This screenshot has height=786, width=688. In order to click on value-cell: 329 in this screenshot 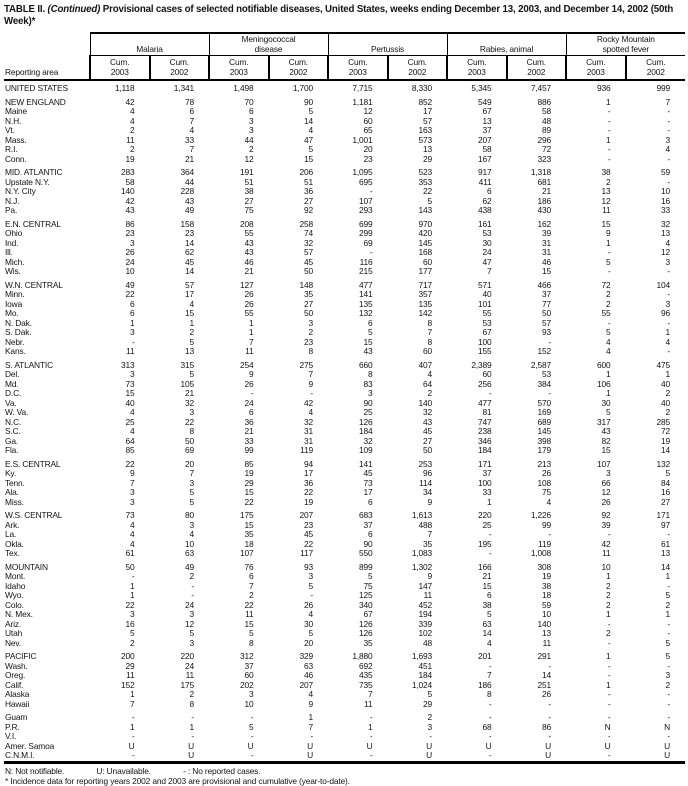, I will do `click(306, 656)`.